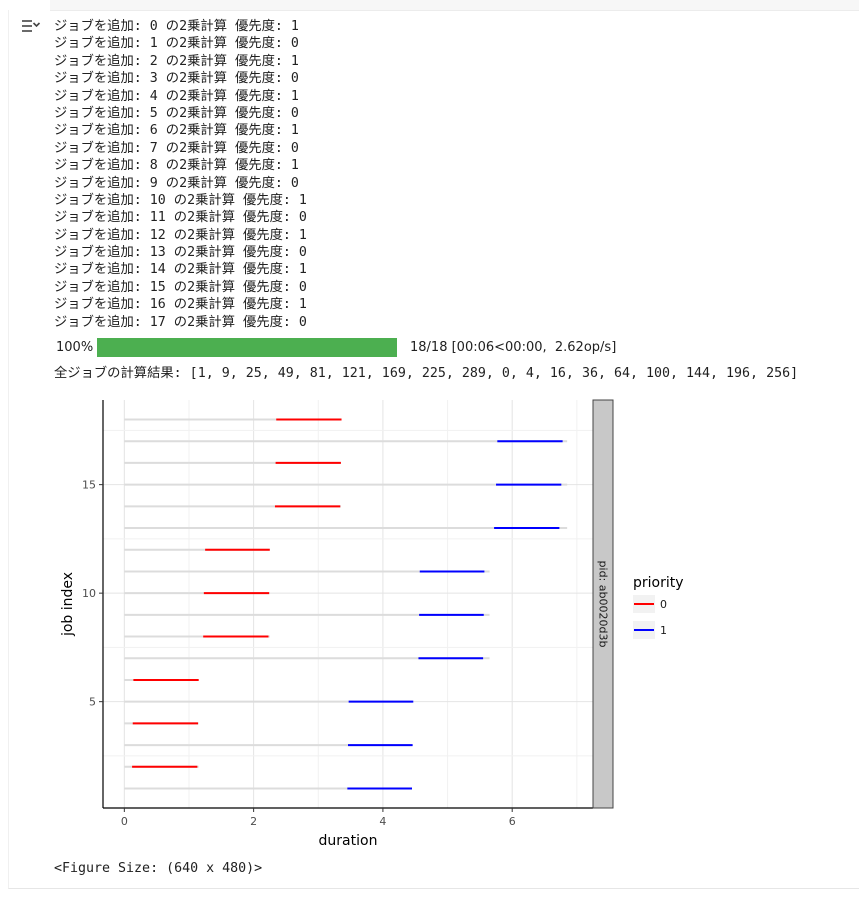 This screenshot has height=898, width=859. What do you see at coordinates (68, 604) in the screenshot?
I see `y-axis-title: job index` at bounding box center [68, 604].